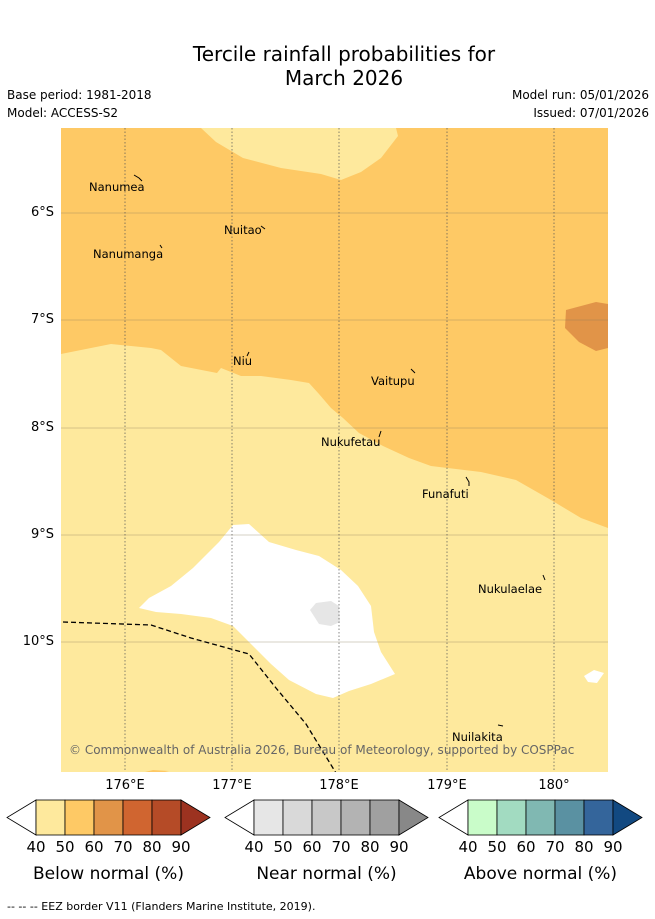 The height and width of the screenshot is (919, 655). I want to click on island-label-nuitao: Nuitao, so click(243, 230).